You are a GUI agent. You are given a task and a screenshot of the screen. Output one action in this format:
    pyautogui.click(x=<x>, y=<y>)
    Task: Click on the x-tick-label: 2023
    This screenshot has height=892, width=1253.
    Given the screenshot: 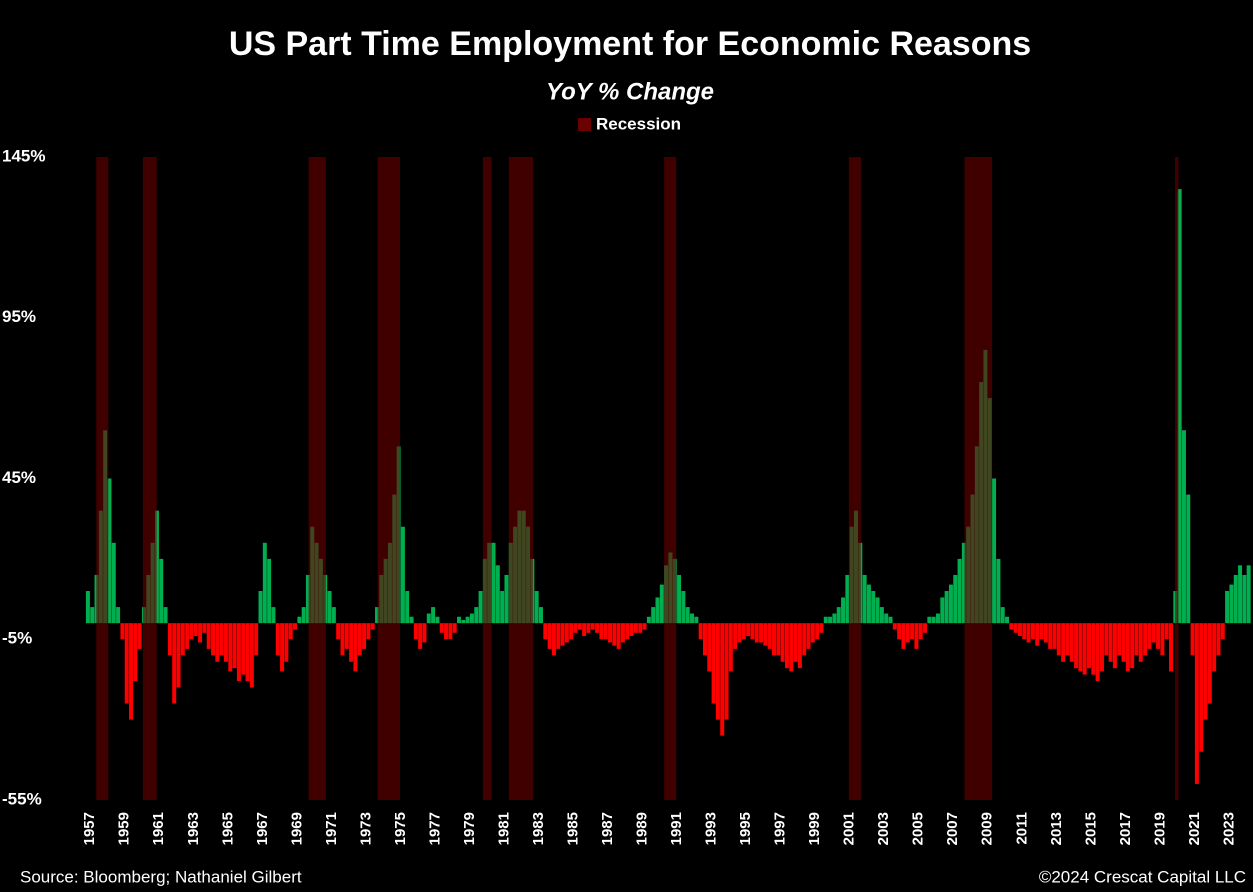 What is the action you would take?
    pyautogui.click(x=1228, y=828)
    